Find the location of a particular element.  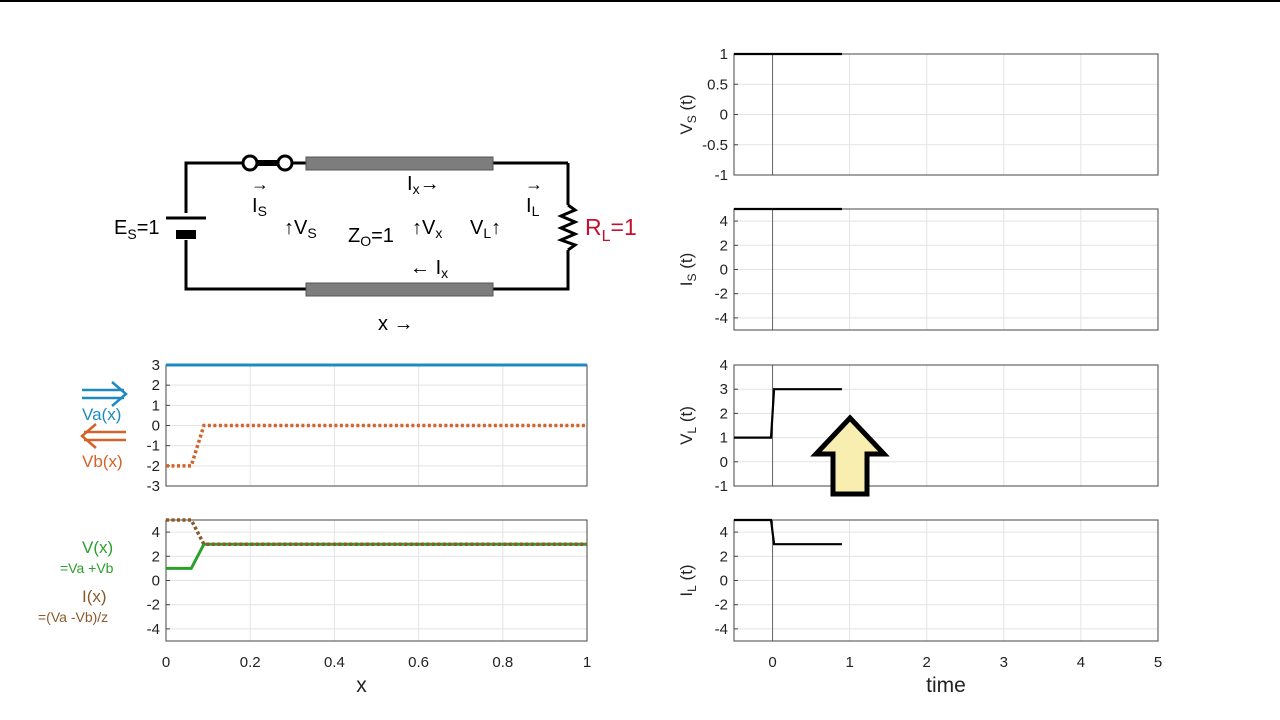

x-tick-label: 5 is located at coordinates (1158, 662).